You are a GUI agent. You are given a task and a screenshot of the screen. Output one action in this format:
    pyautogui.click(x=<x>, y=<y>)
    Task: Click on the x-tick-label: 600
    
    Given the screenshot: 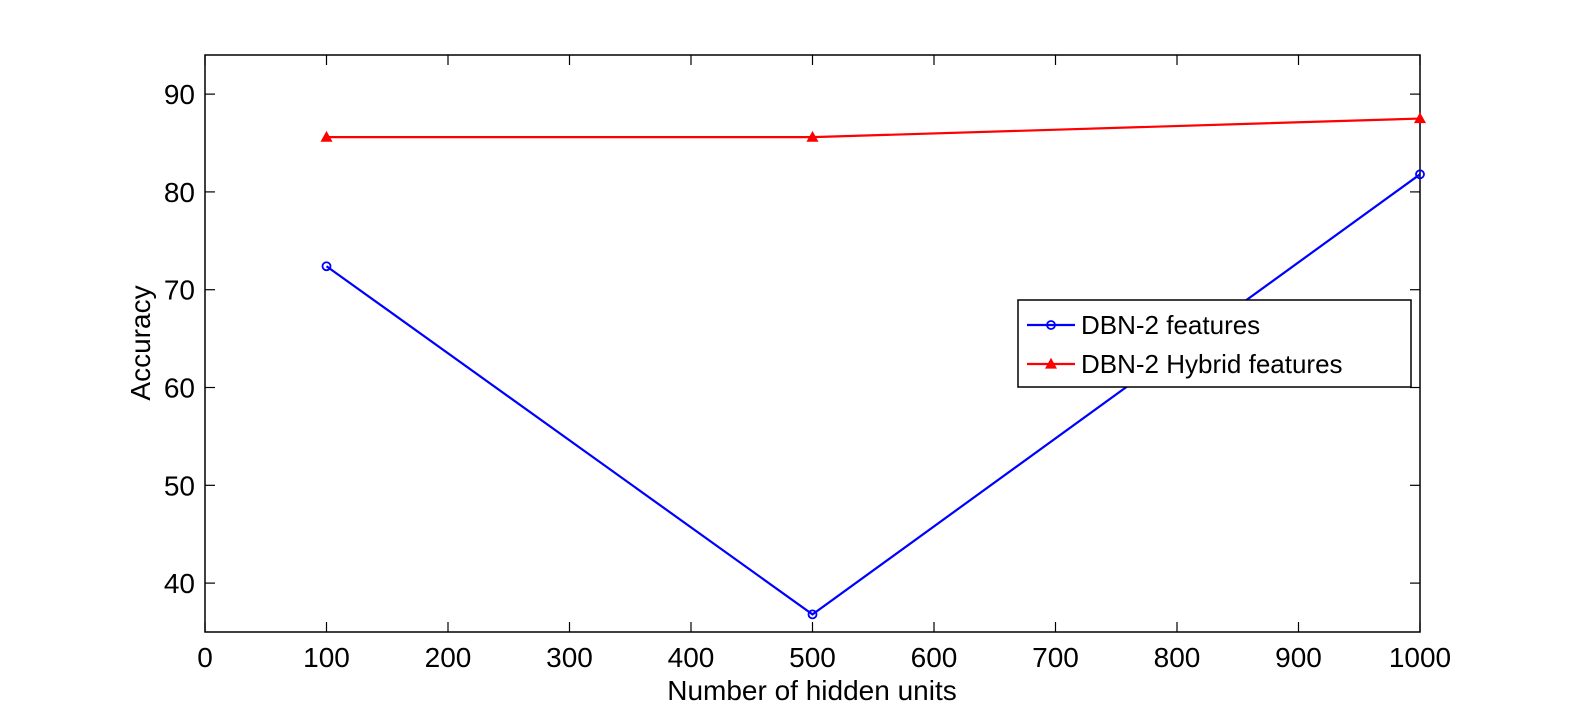 What is the action you would take?
    pyautogui.click(x=934, y=657)
    